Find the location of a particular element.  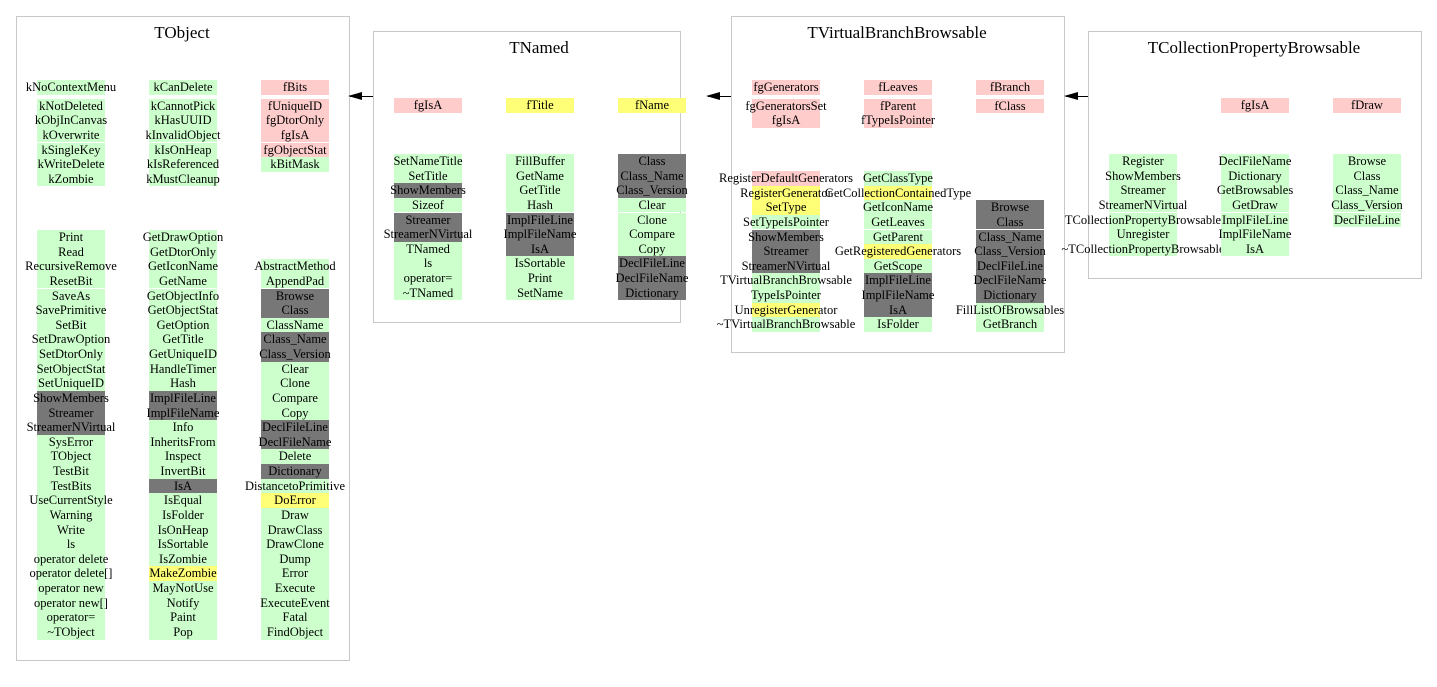

method-cell: Sizeof is located at coordinates (428, 205).